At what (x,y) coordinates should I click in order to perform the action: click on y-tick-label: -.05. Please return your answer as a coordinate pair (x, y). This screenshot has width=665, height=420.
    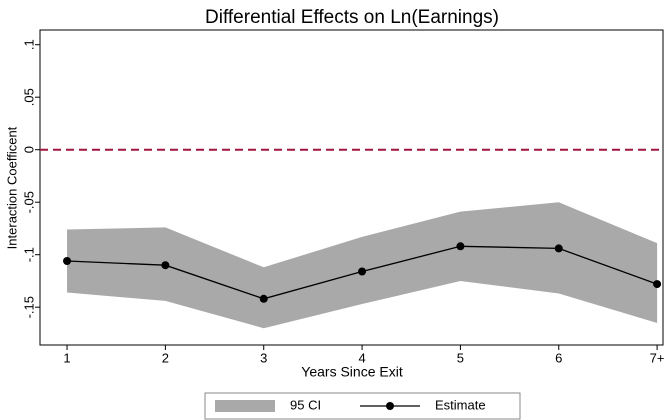
    Looking at the image, I should click on (28, 202).